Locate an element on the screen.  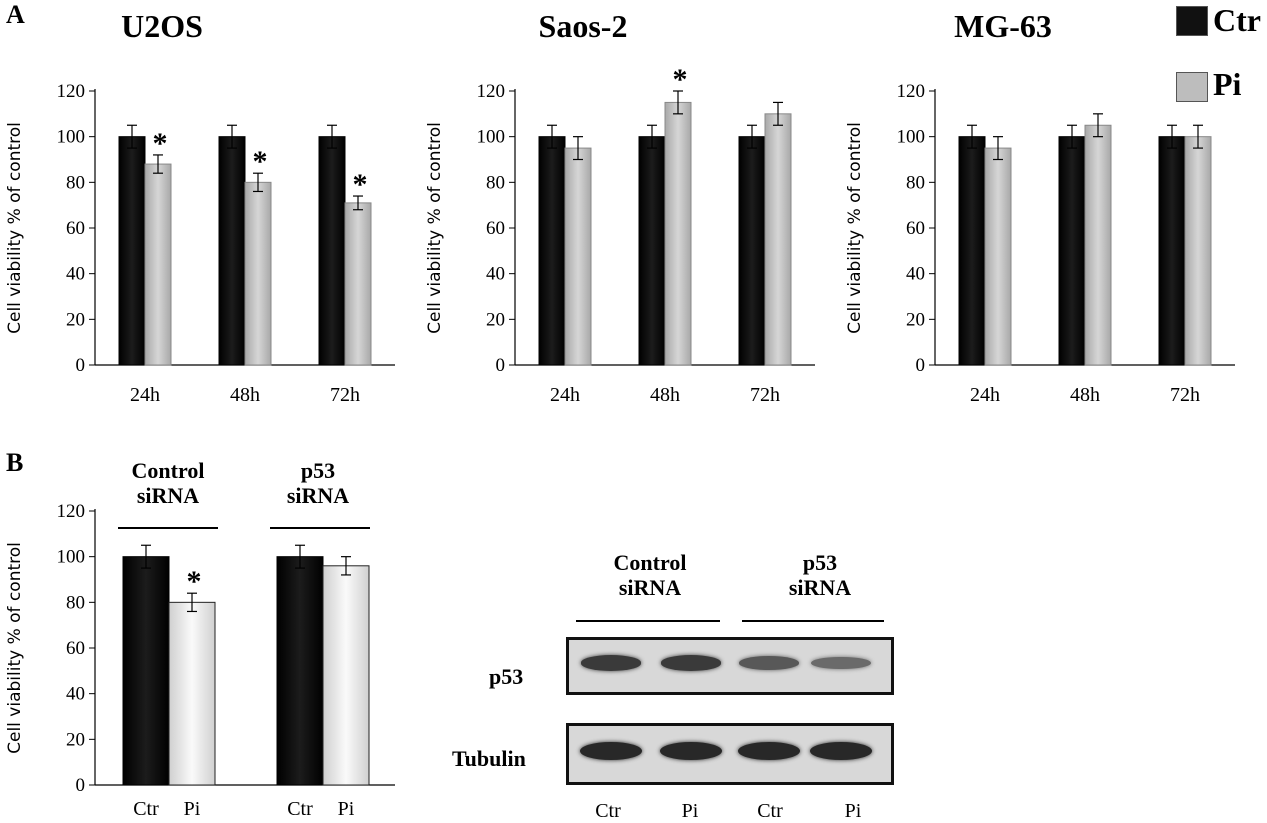
wb-group-label-control: Control siRNA is located at coordinates (650, 575).